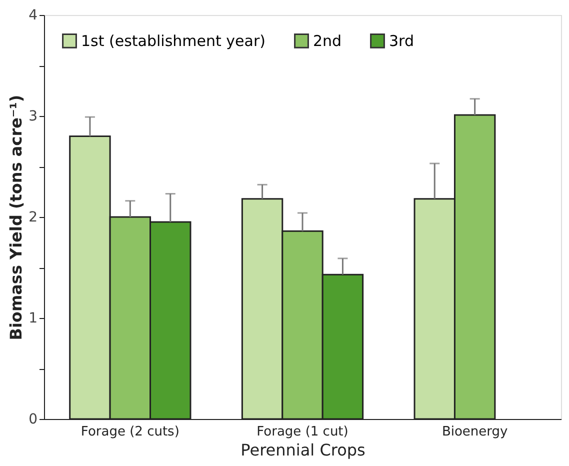  What do you see at coordinates (33, 218) in the screenshot?
I see `y-tick-label: 2` at bounding box center [33, 218].